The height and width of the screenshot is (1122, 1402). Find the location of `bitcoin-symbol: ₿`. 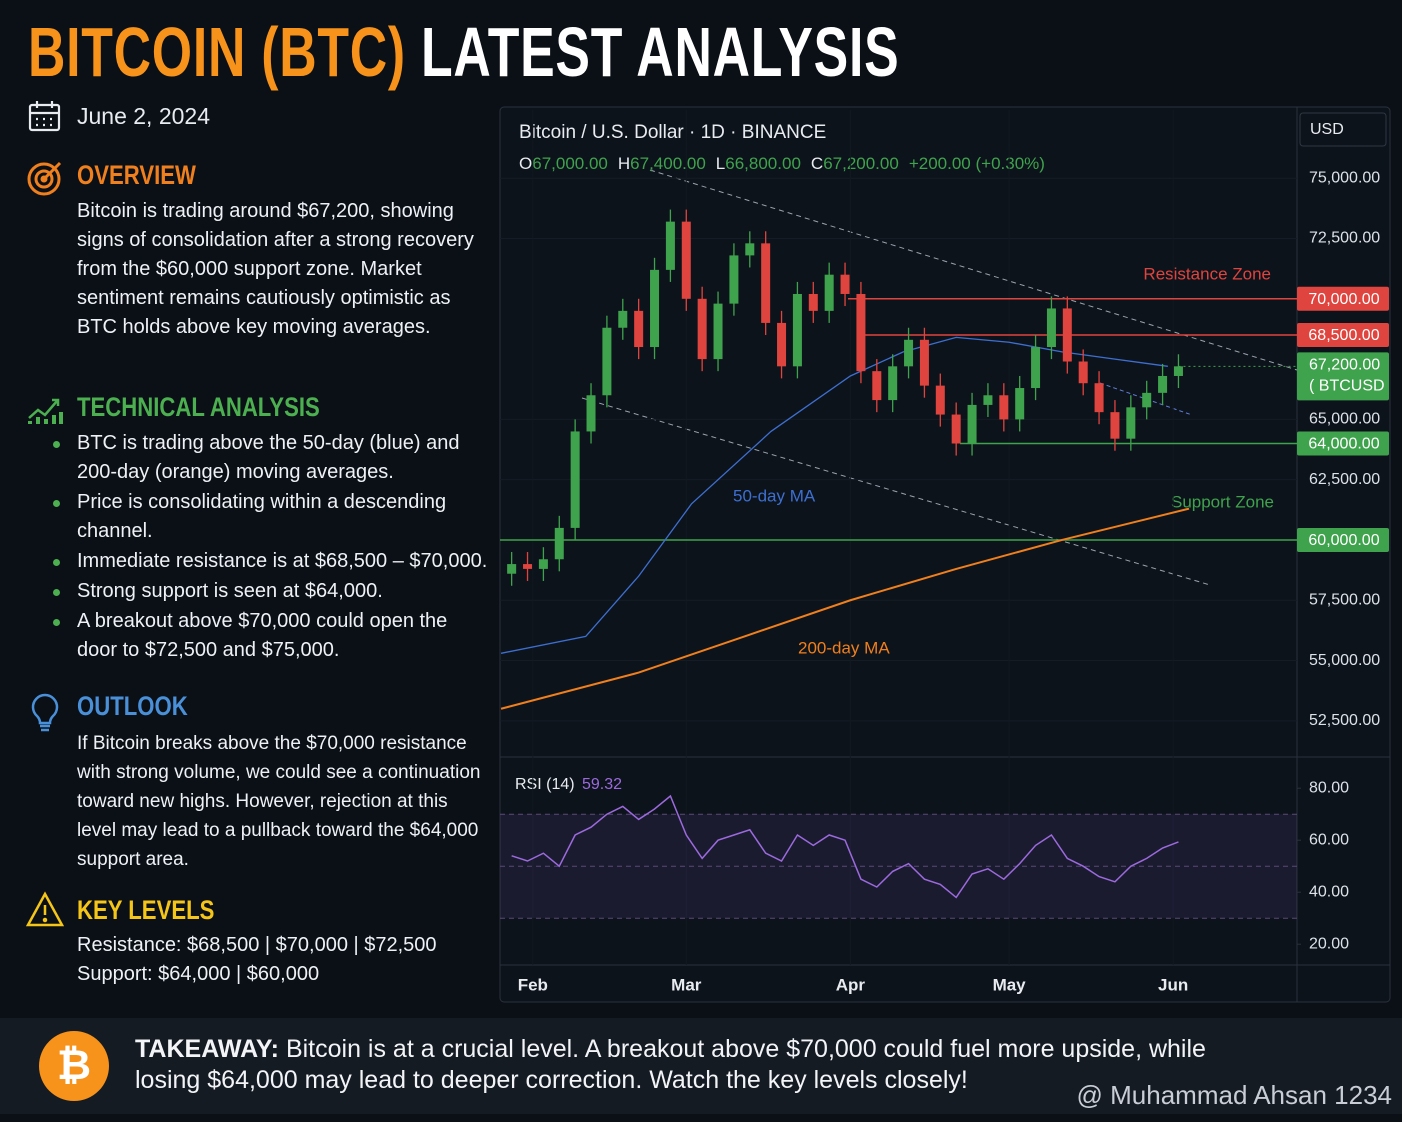

bitcoin-symbol: ₿ is located at coordinates (74, 1064).